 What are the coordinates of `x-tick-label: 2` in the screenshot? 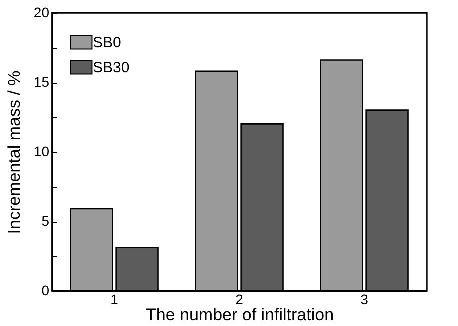 It's located at (240, 300).